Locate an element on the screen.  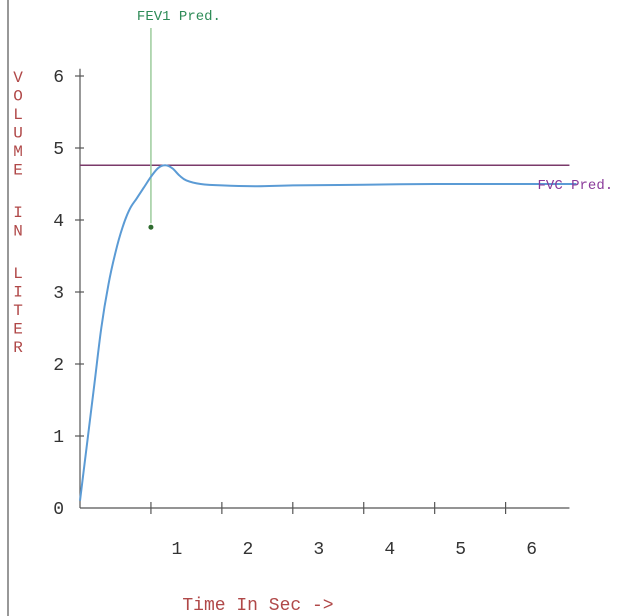
y-tick-label: 2 is located at coordinates (58, 366).